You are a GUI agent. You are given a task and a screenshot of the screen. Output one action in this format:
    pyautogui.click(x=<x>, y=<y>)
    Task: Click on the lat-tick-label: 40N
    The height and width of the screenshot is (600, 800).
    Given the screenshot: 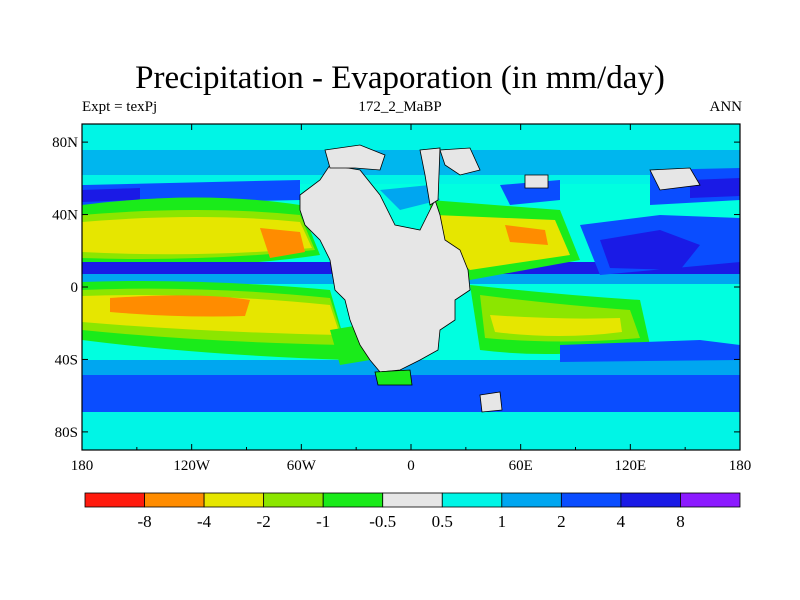 What is the action you would take?
    pyautogui.click(x=65, y=216)
    